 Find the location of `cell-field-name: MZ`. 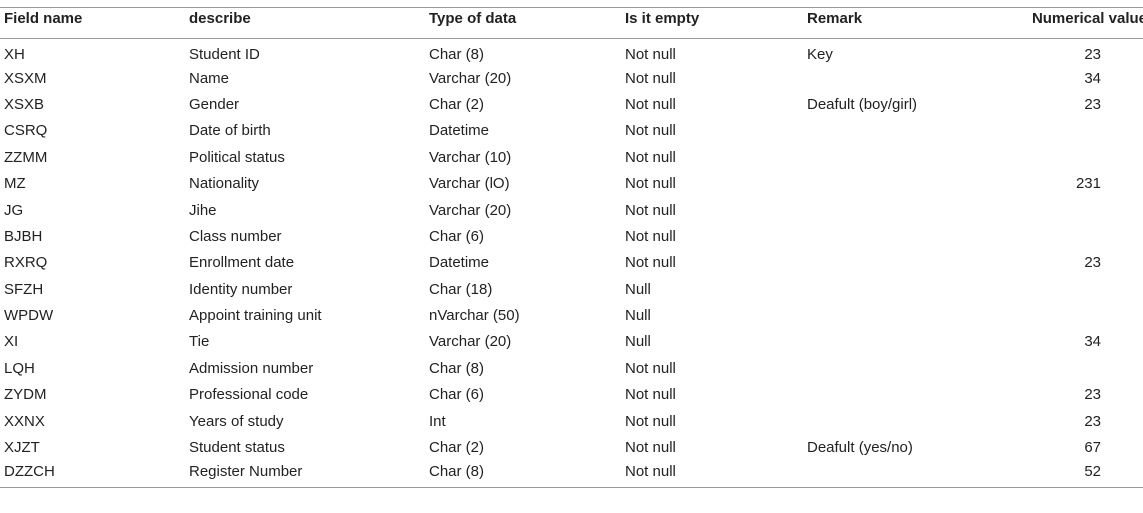

cell-field-name: MZ is located at coordinates (15, 184).